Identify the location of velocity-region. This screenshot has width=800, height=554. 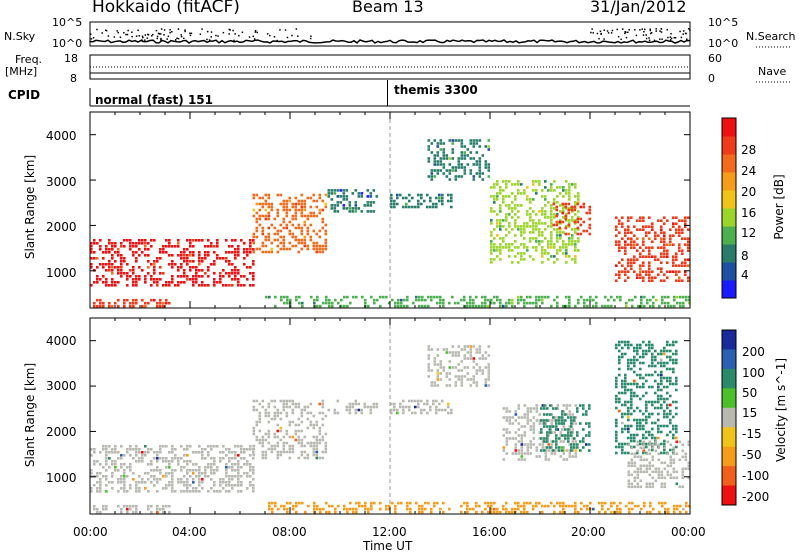
(540, 432).